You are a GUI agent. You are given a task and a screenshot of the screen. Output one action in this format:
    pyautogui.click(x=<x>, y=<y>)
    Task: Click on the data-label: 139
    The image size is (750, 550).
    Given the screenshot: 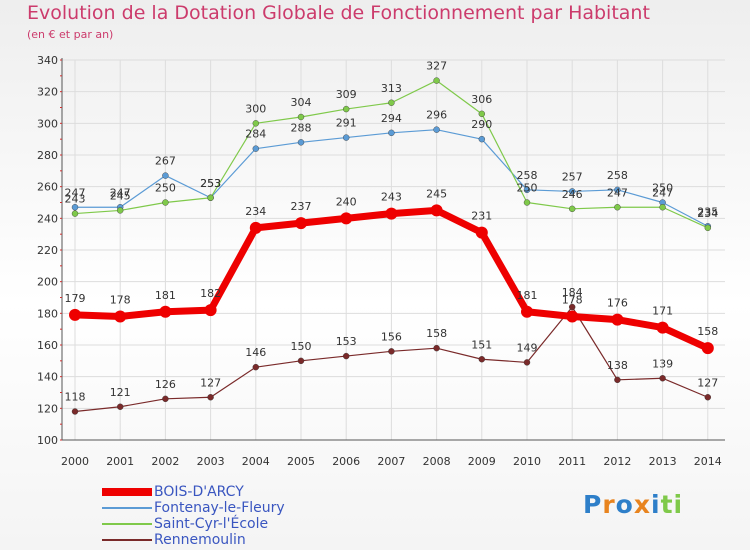 What is the action you would take?
    pyautogui.click(x=662, y=363)
    